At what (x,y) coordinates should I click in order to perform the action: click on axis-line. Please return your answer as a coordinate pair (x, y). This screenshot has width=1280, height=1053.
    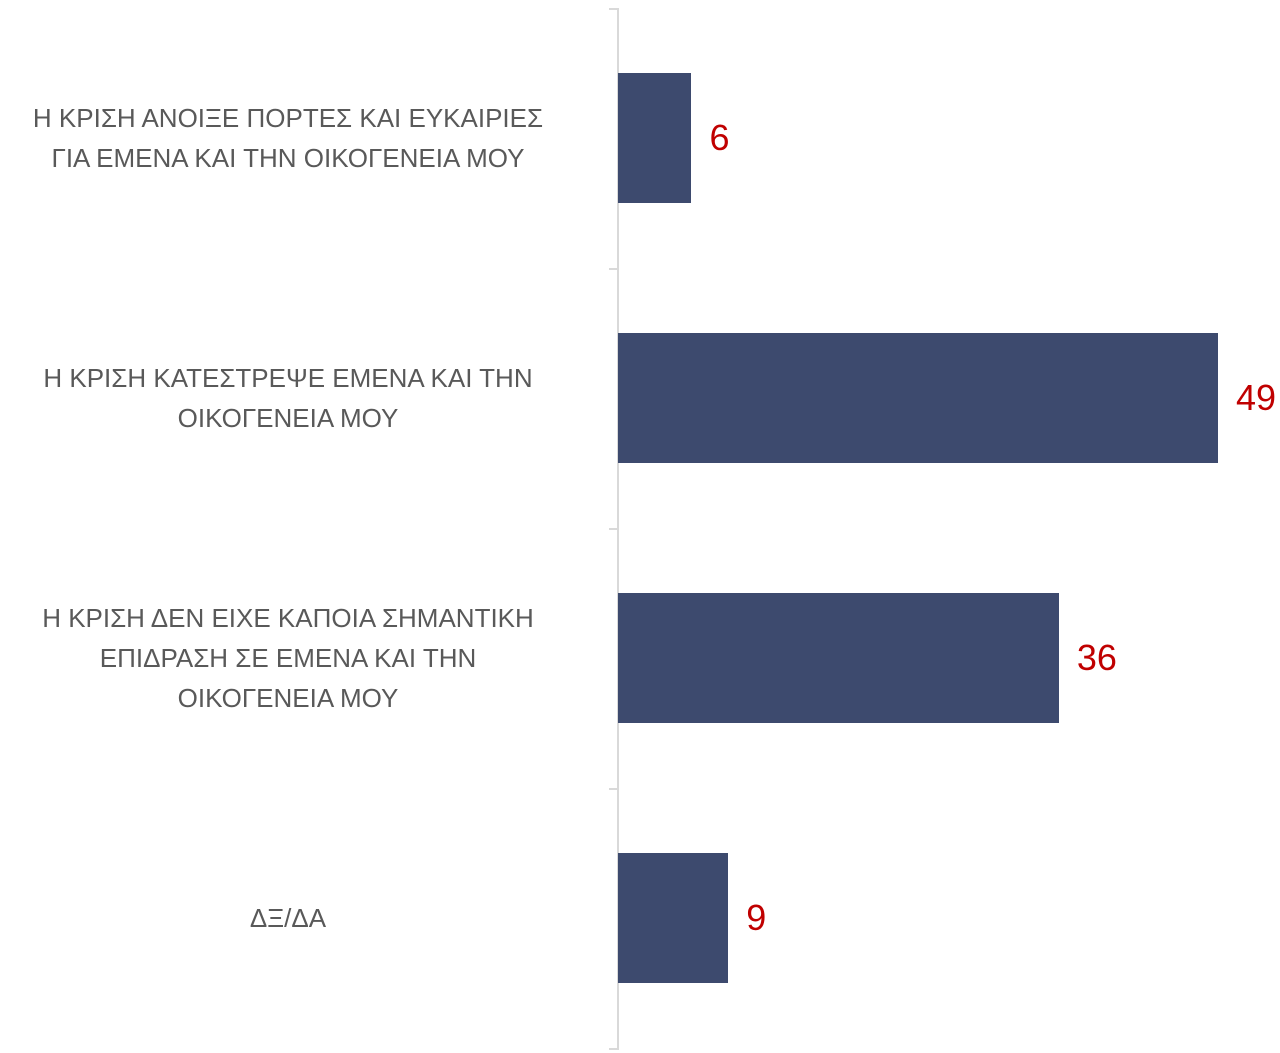
    Looking at the image, I should click on (618, 529).